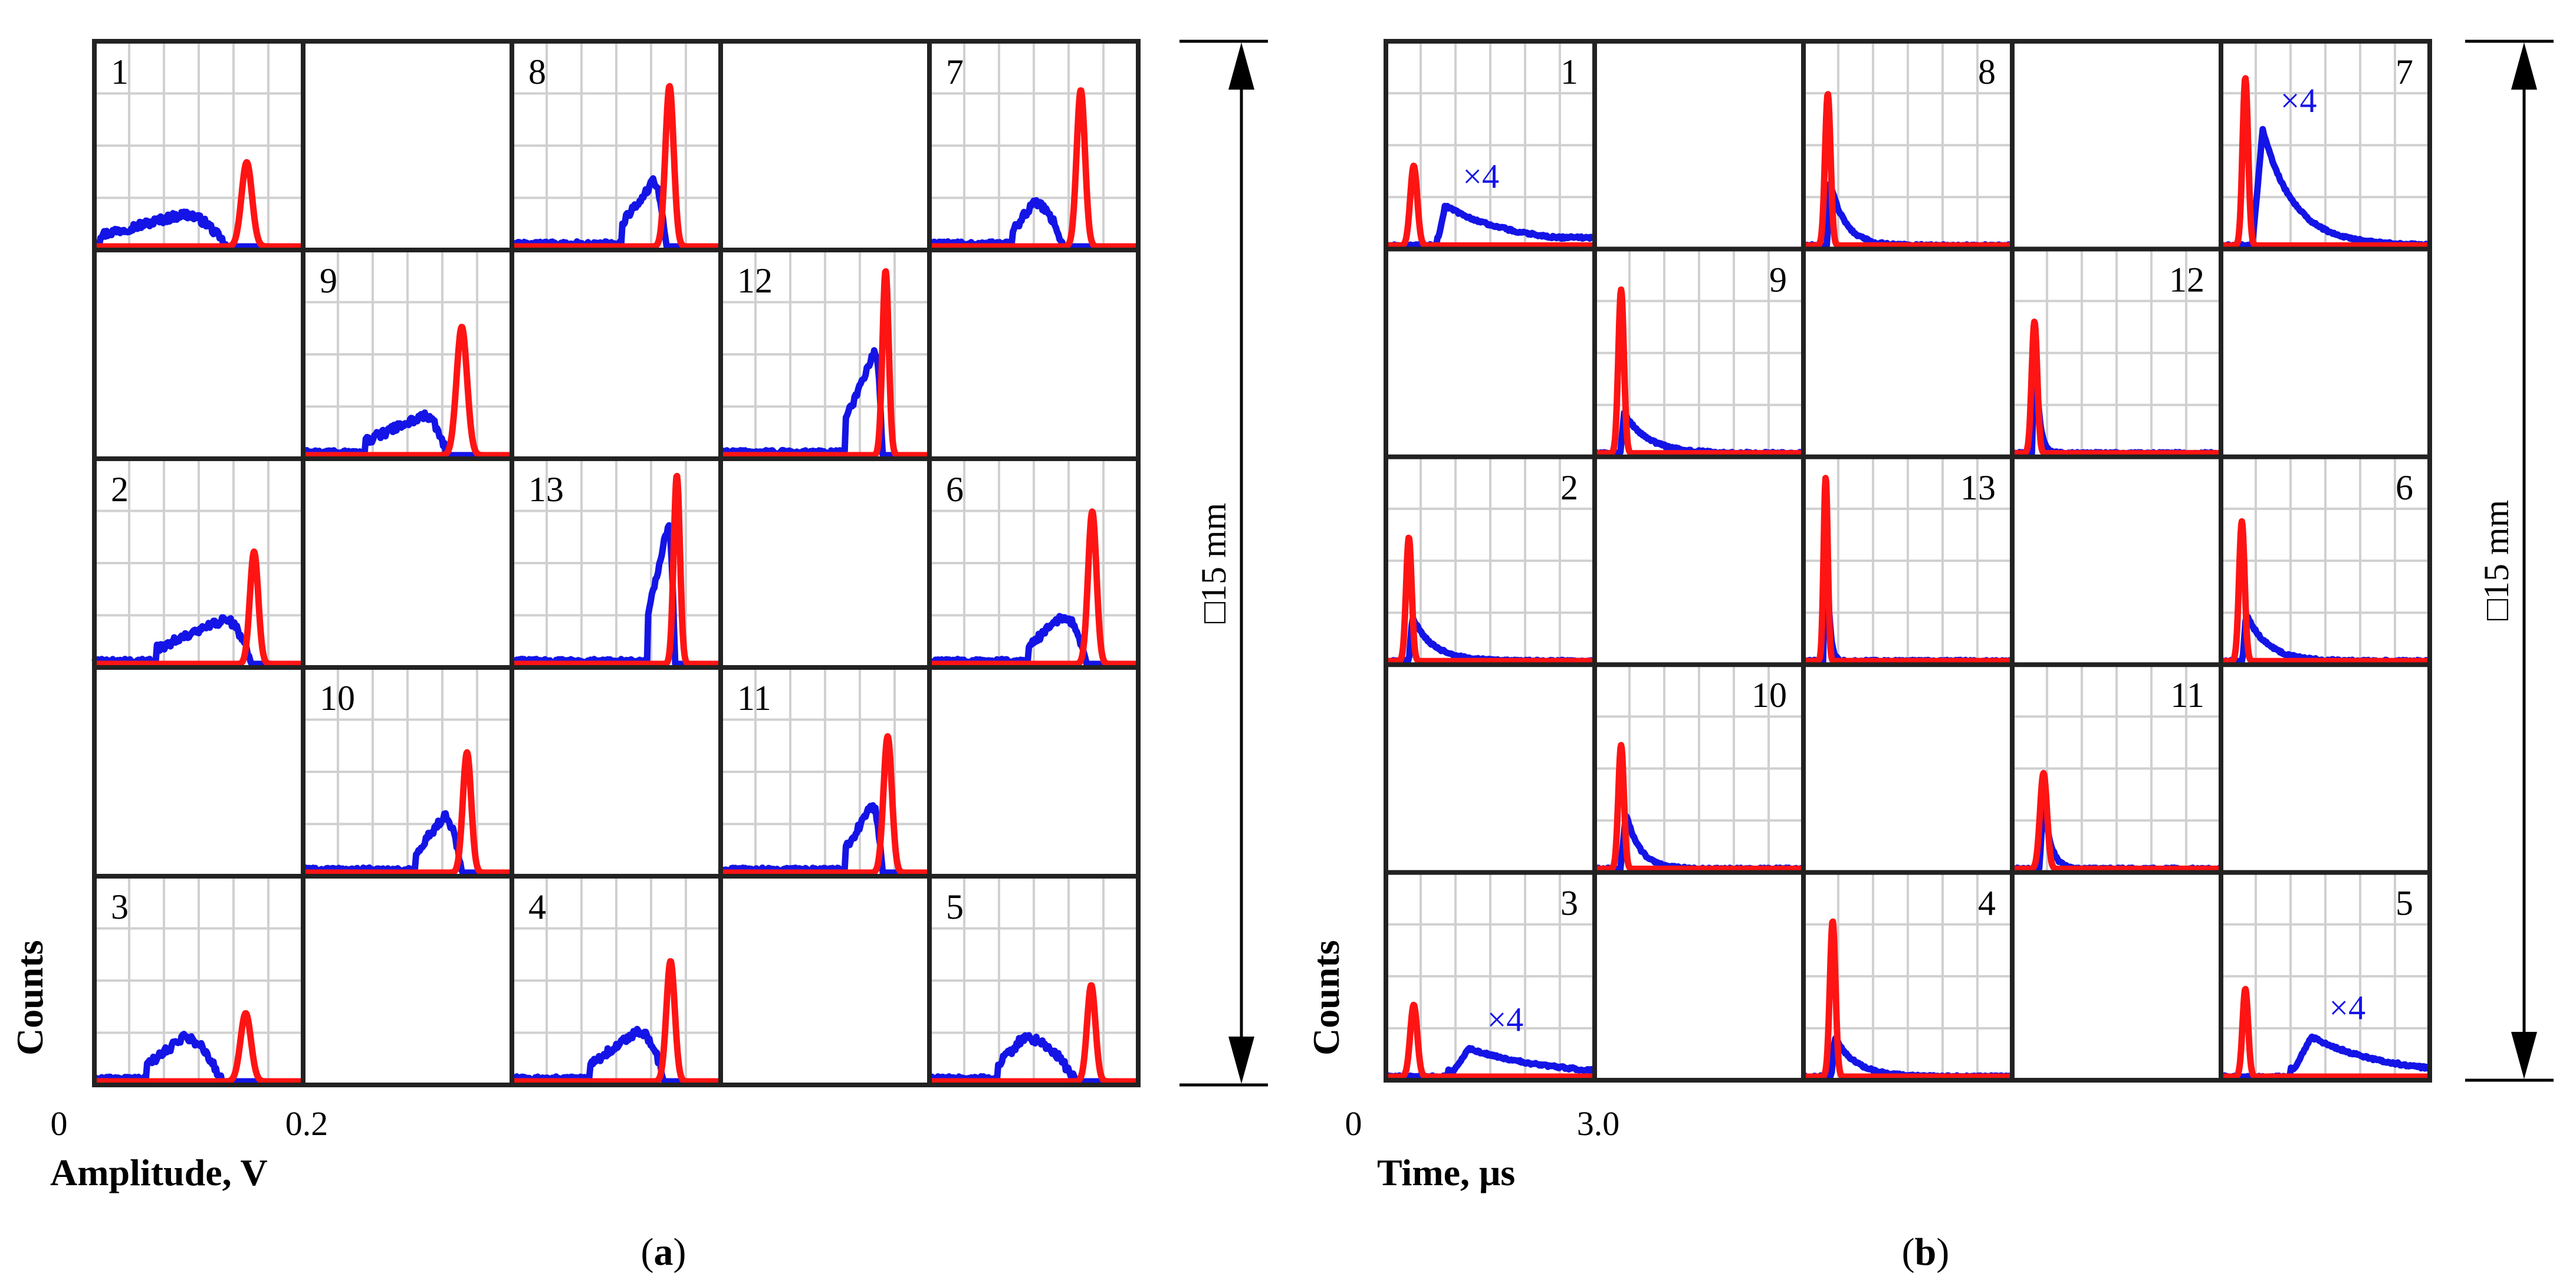  I want to click on panel-b-ylabel: Counts, so click(1326, 997).